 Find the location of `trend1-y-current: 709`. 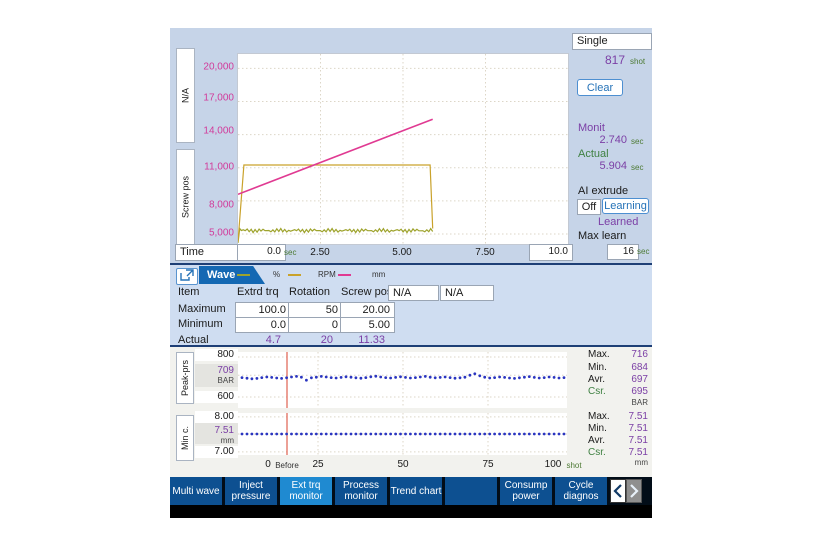

trend1-y-current: 709 is located at coordinates (225, 370).